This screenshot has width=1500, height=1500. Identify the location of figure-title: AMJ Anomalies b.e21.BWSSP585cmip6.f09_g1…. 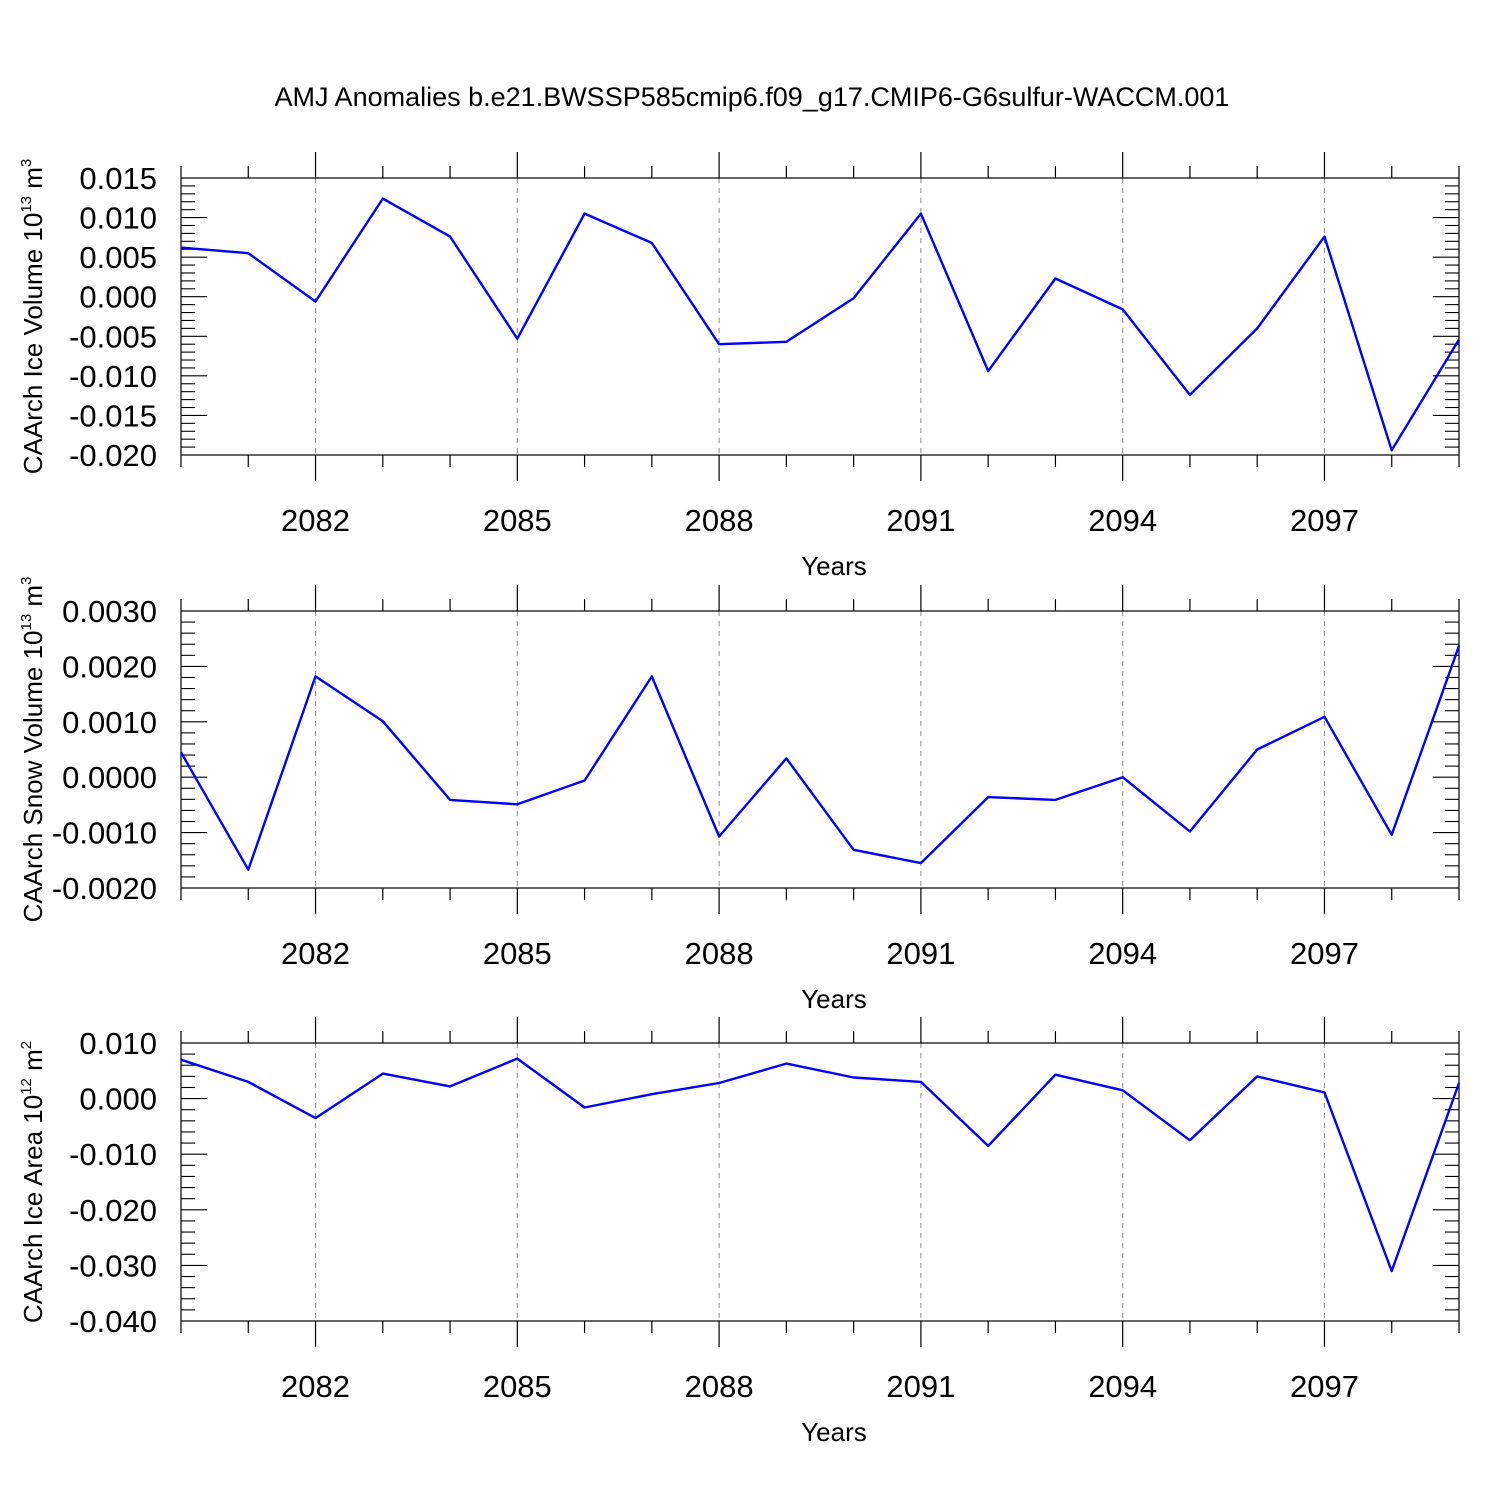
(752, 97).